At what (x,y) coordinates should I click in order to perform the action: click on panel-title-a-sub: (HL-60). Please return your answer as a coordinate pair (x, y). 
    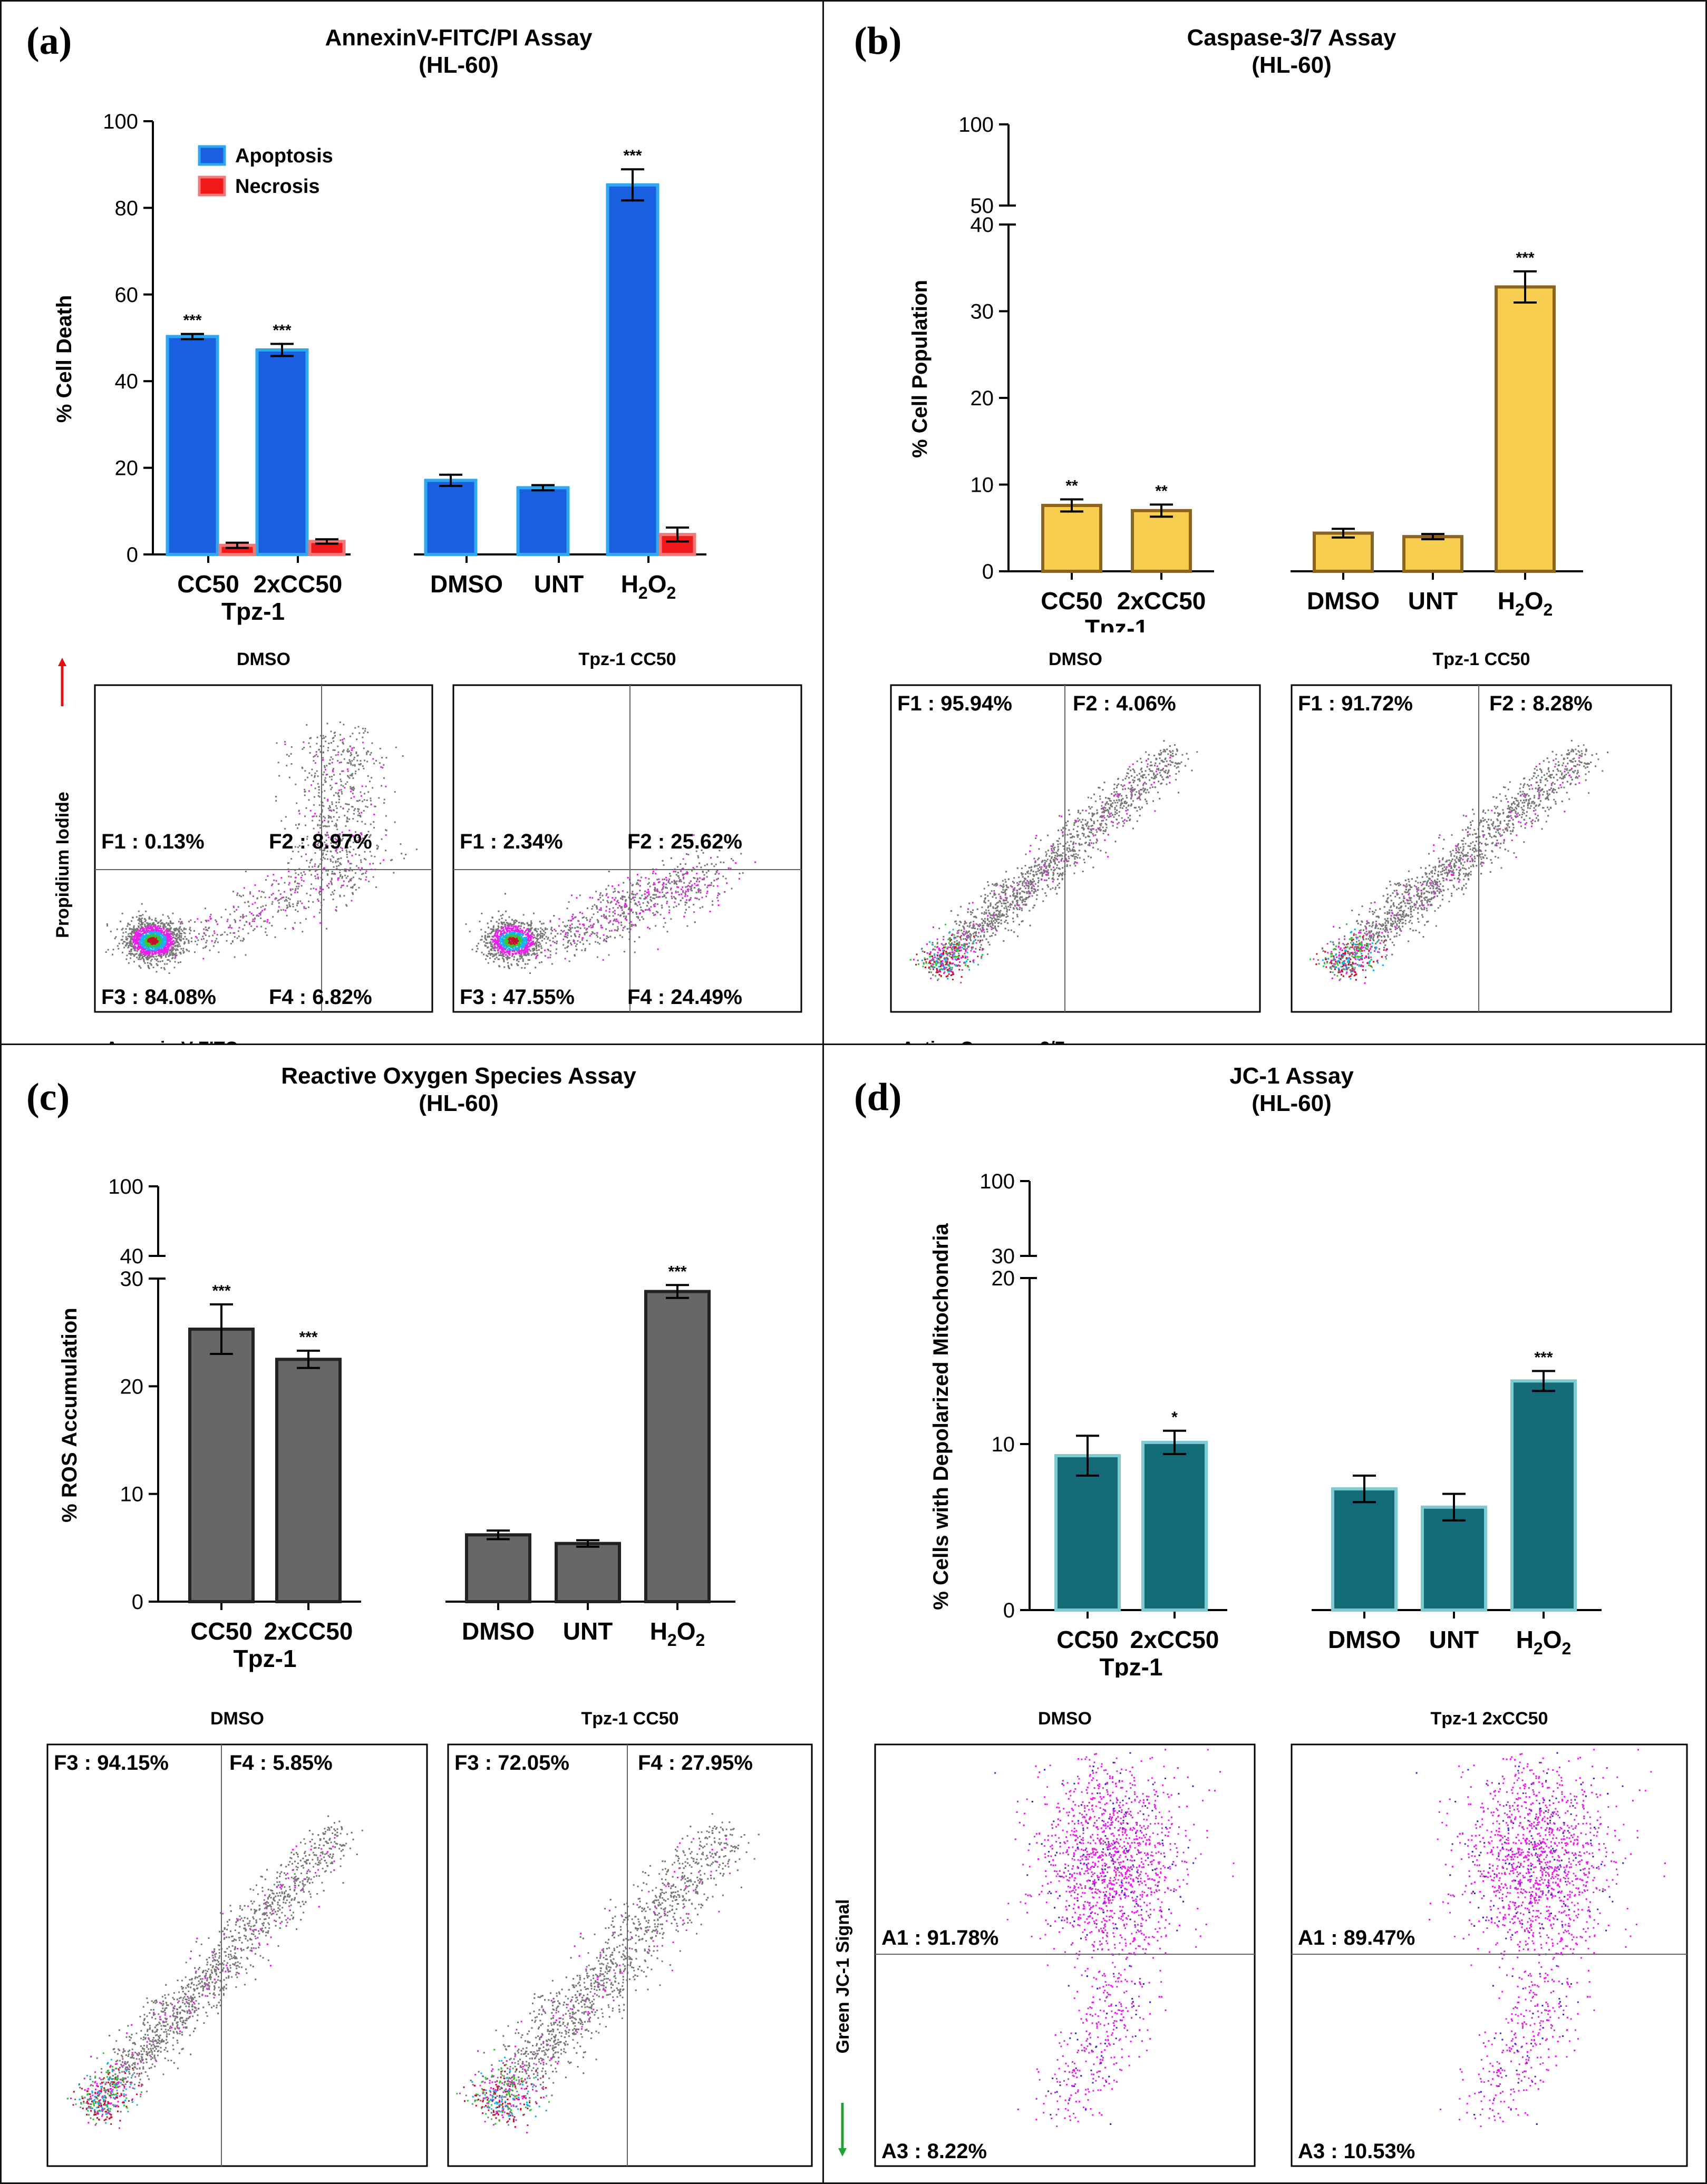
    Looking at the image, I should click on (458, 65).